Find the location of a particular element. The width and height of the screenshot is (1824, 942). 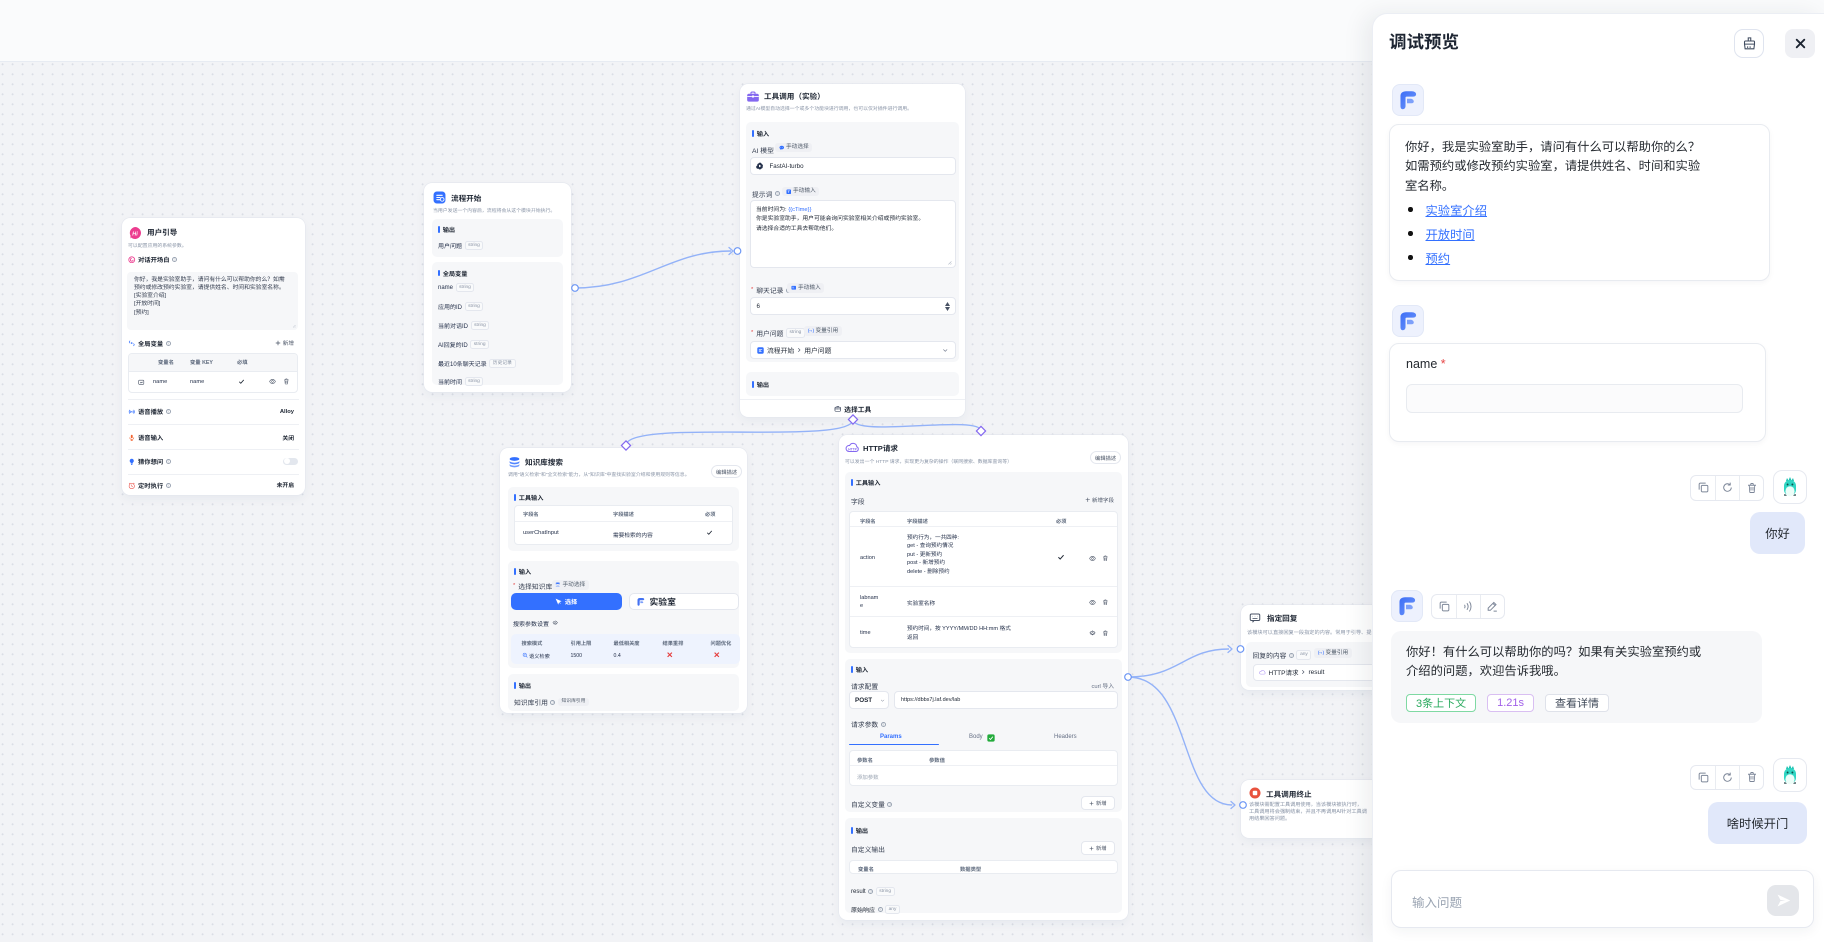

svg-text: Hi is located at coordinates (135, 234).